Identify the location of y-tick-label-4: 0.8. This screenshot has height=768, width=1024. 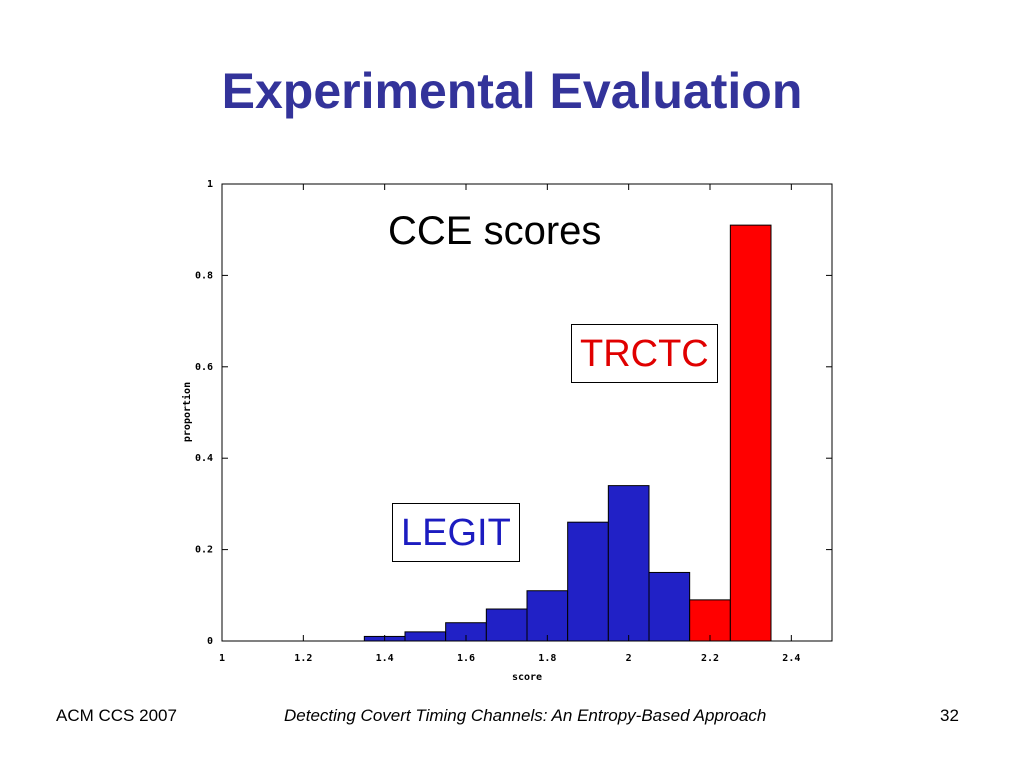
(204, 275).